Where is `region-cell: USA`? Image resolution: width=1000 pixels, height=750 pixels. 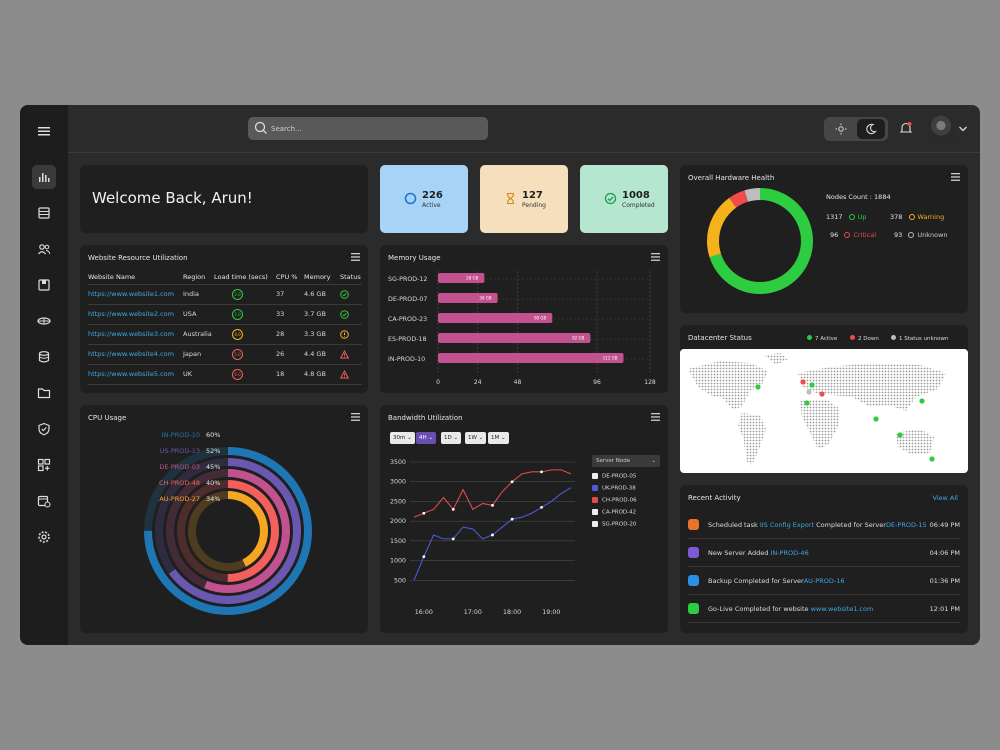 region-cell: USA is located at coordinates (198, 314).